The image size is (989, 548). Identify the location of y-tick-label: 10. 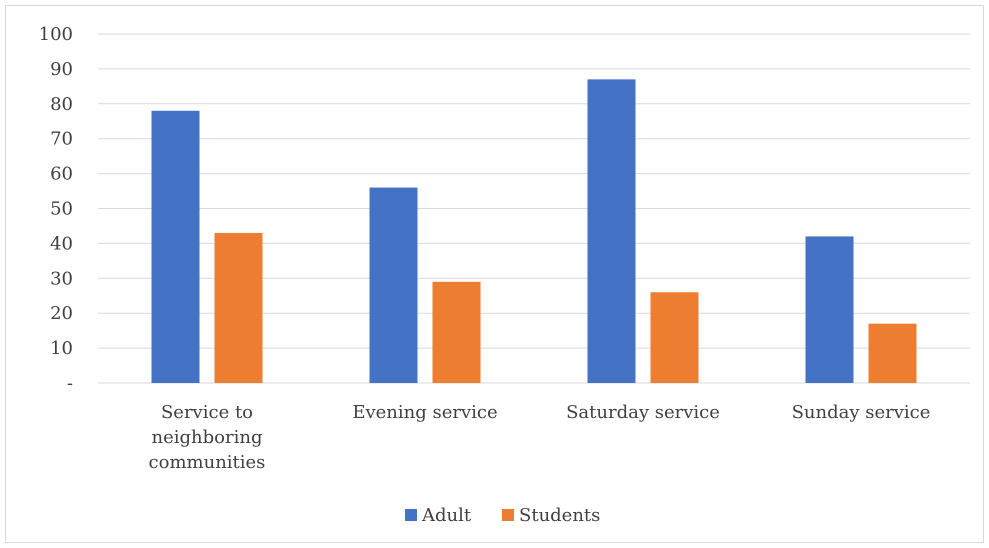
(61, 348).